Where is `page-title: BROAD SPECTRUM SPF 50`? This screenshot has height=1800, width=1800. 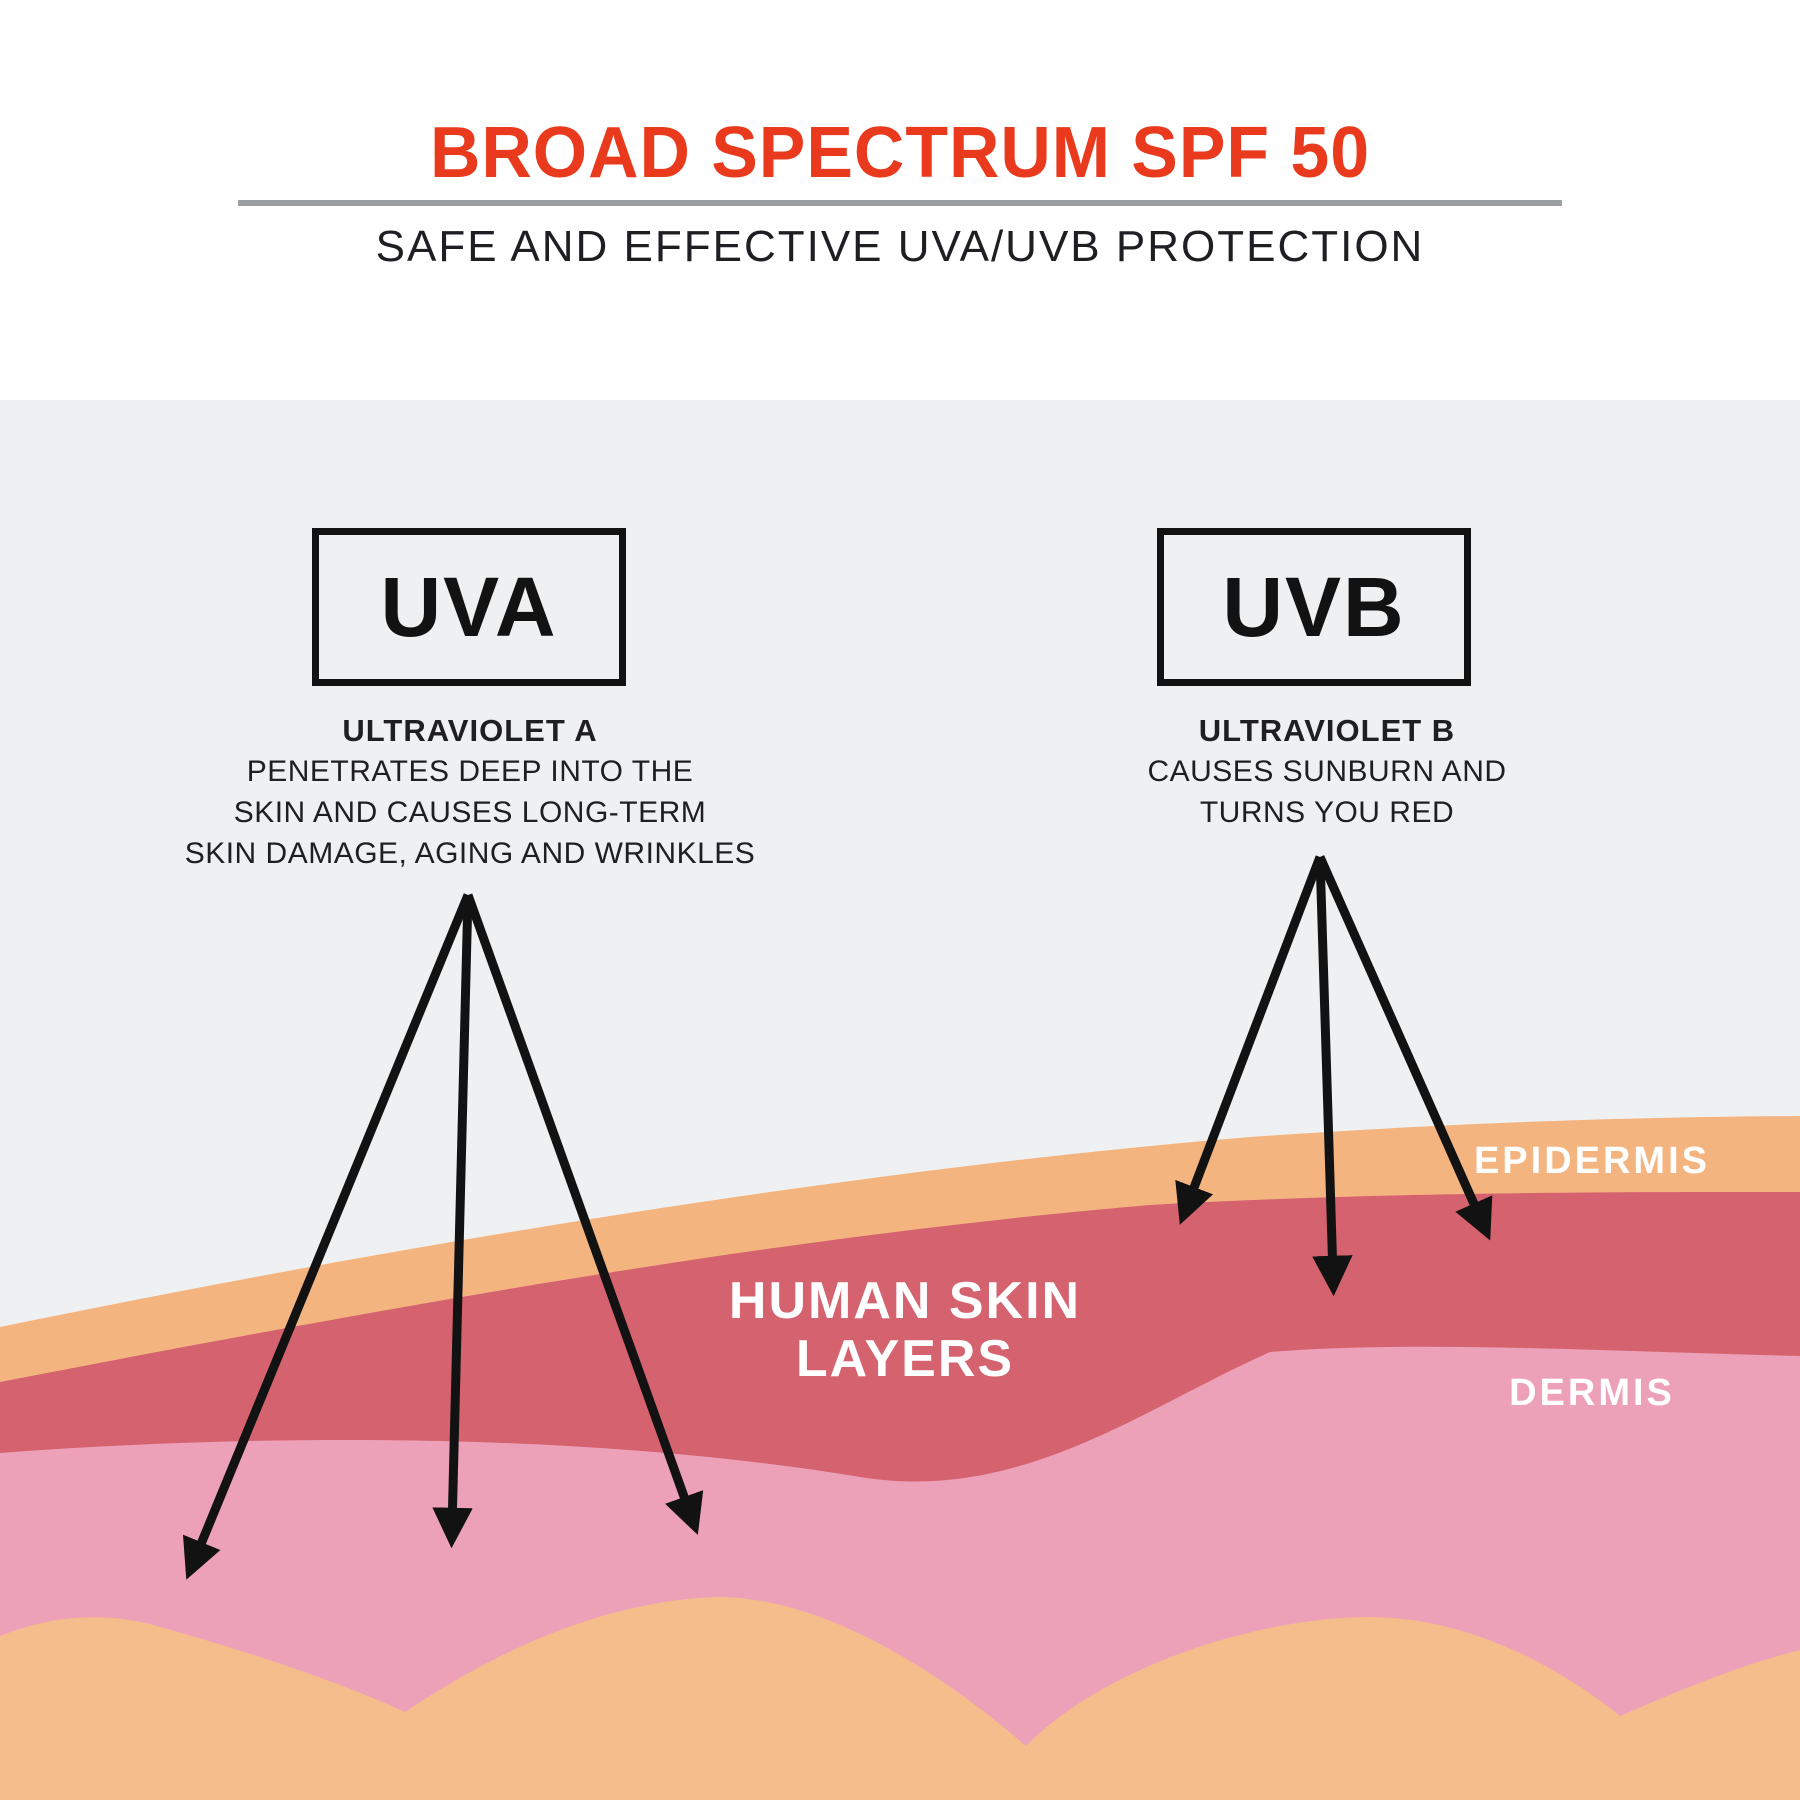 page-title: BROAD SPECTRUM SPF 50 is located at coordinates (900, 153).